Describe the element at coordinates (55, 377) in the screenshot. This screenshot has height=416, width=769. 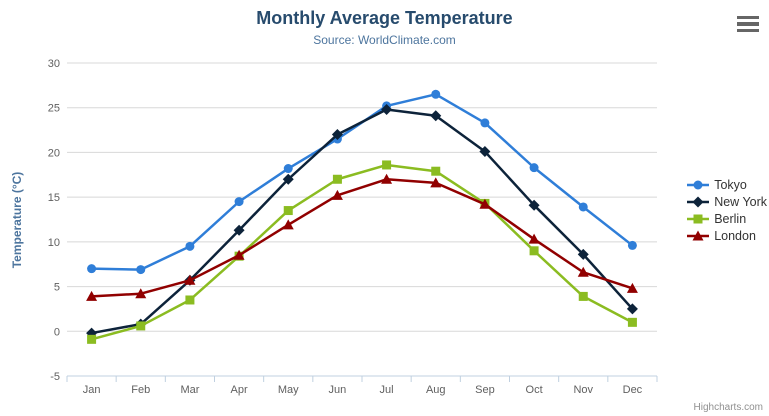
I see `y-axis-tick-label: -5` at that location.